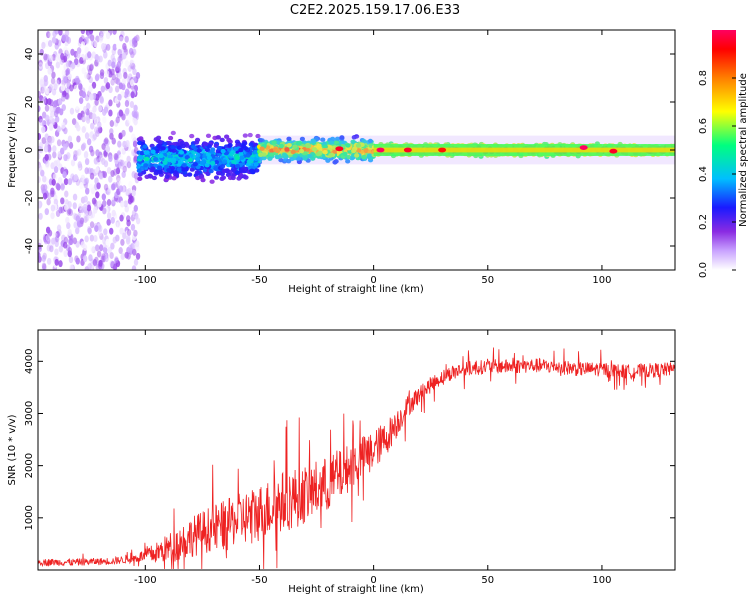 This screenshot has width=750, height=600. Describe the element at coordinates (703, 126) in the screenshot. I see `colorbar-tick-label: 0.6` at that location.